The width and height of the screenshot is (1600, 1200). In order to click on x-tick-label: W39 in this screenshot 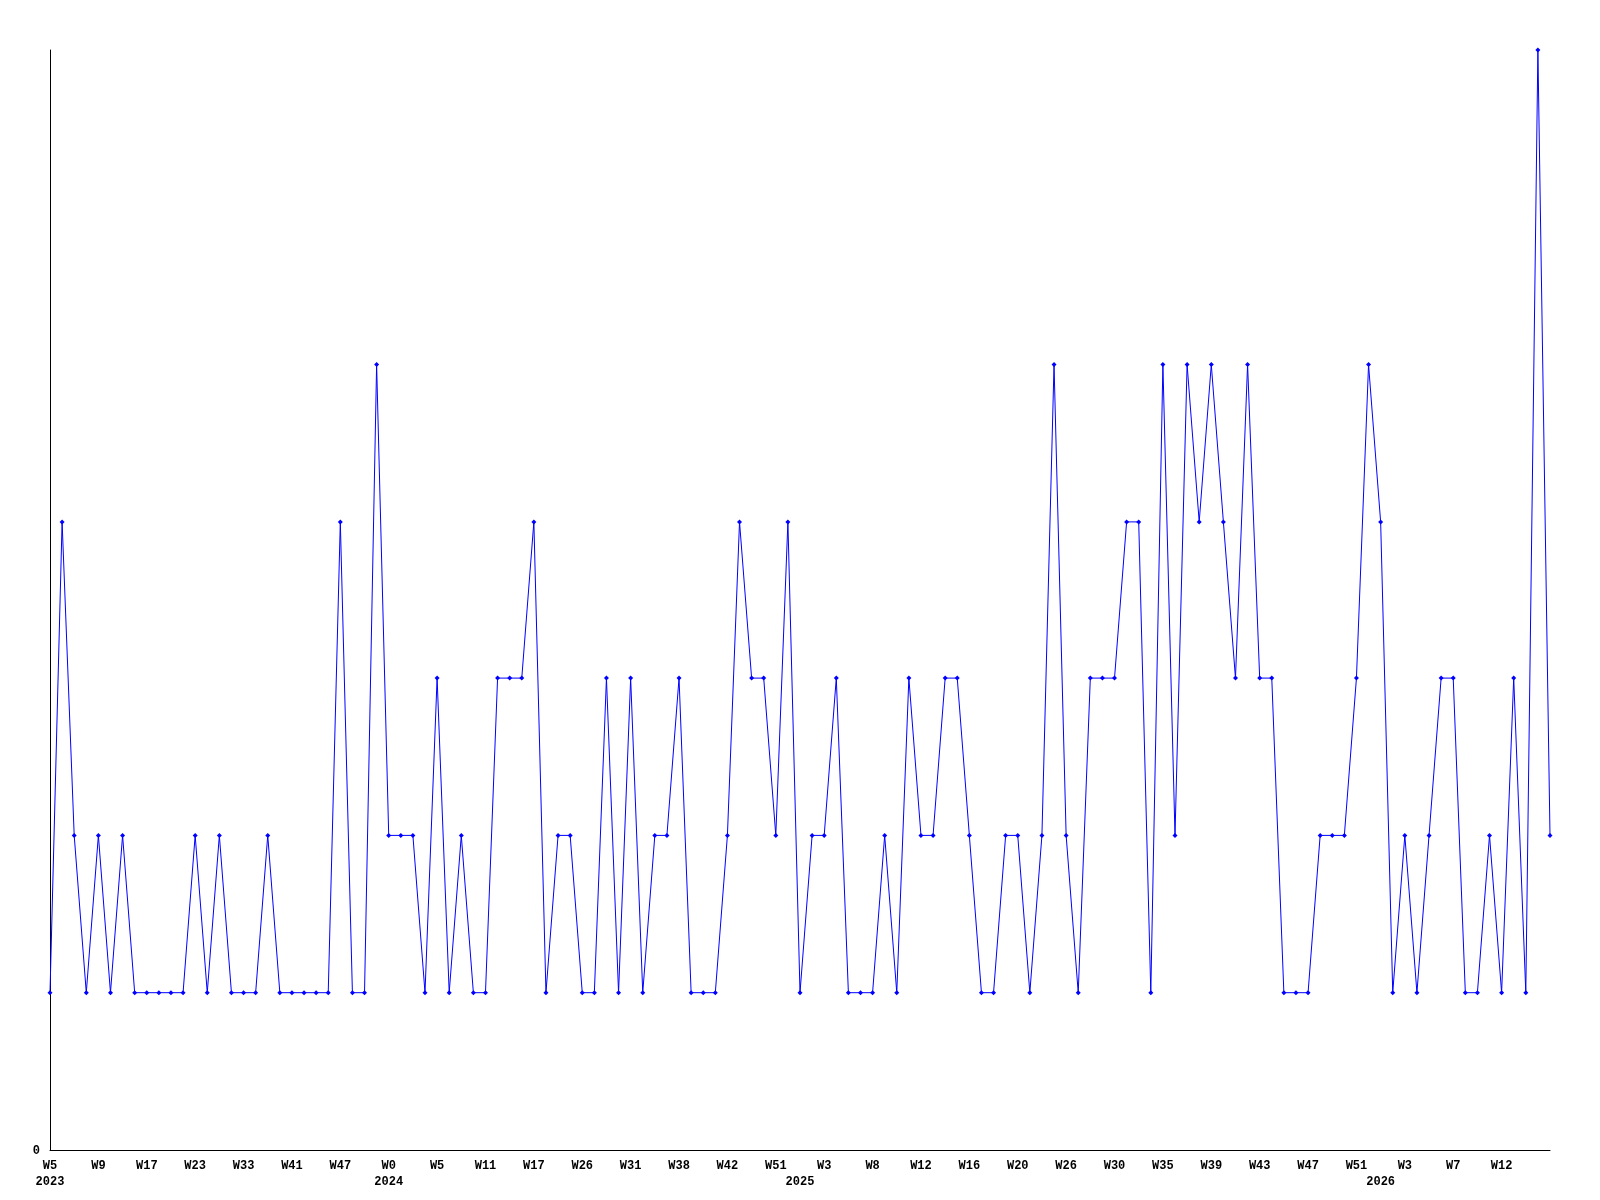, I will do `click(1211, 1166)`.